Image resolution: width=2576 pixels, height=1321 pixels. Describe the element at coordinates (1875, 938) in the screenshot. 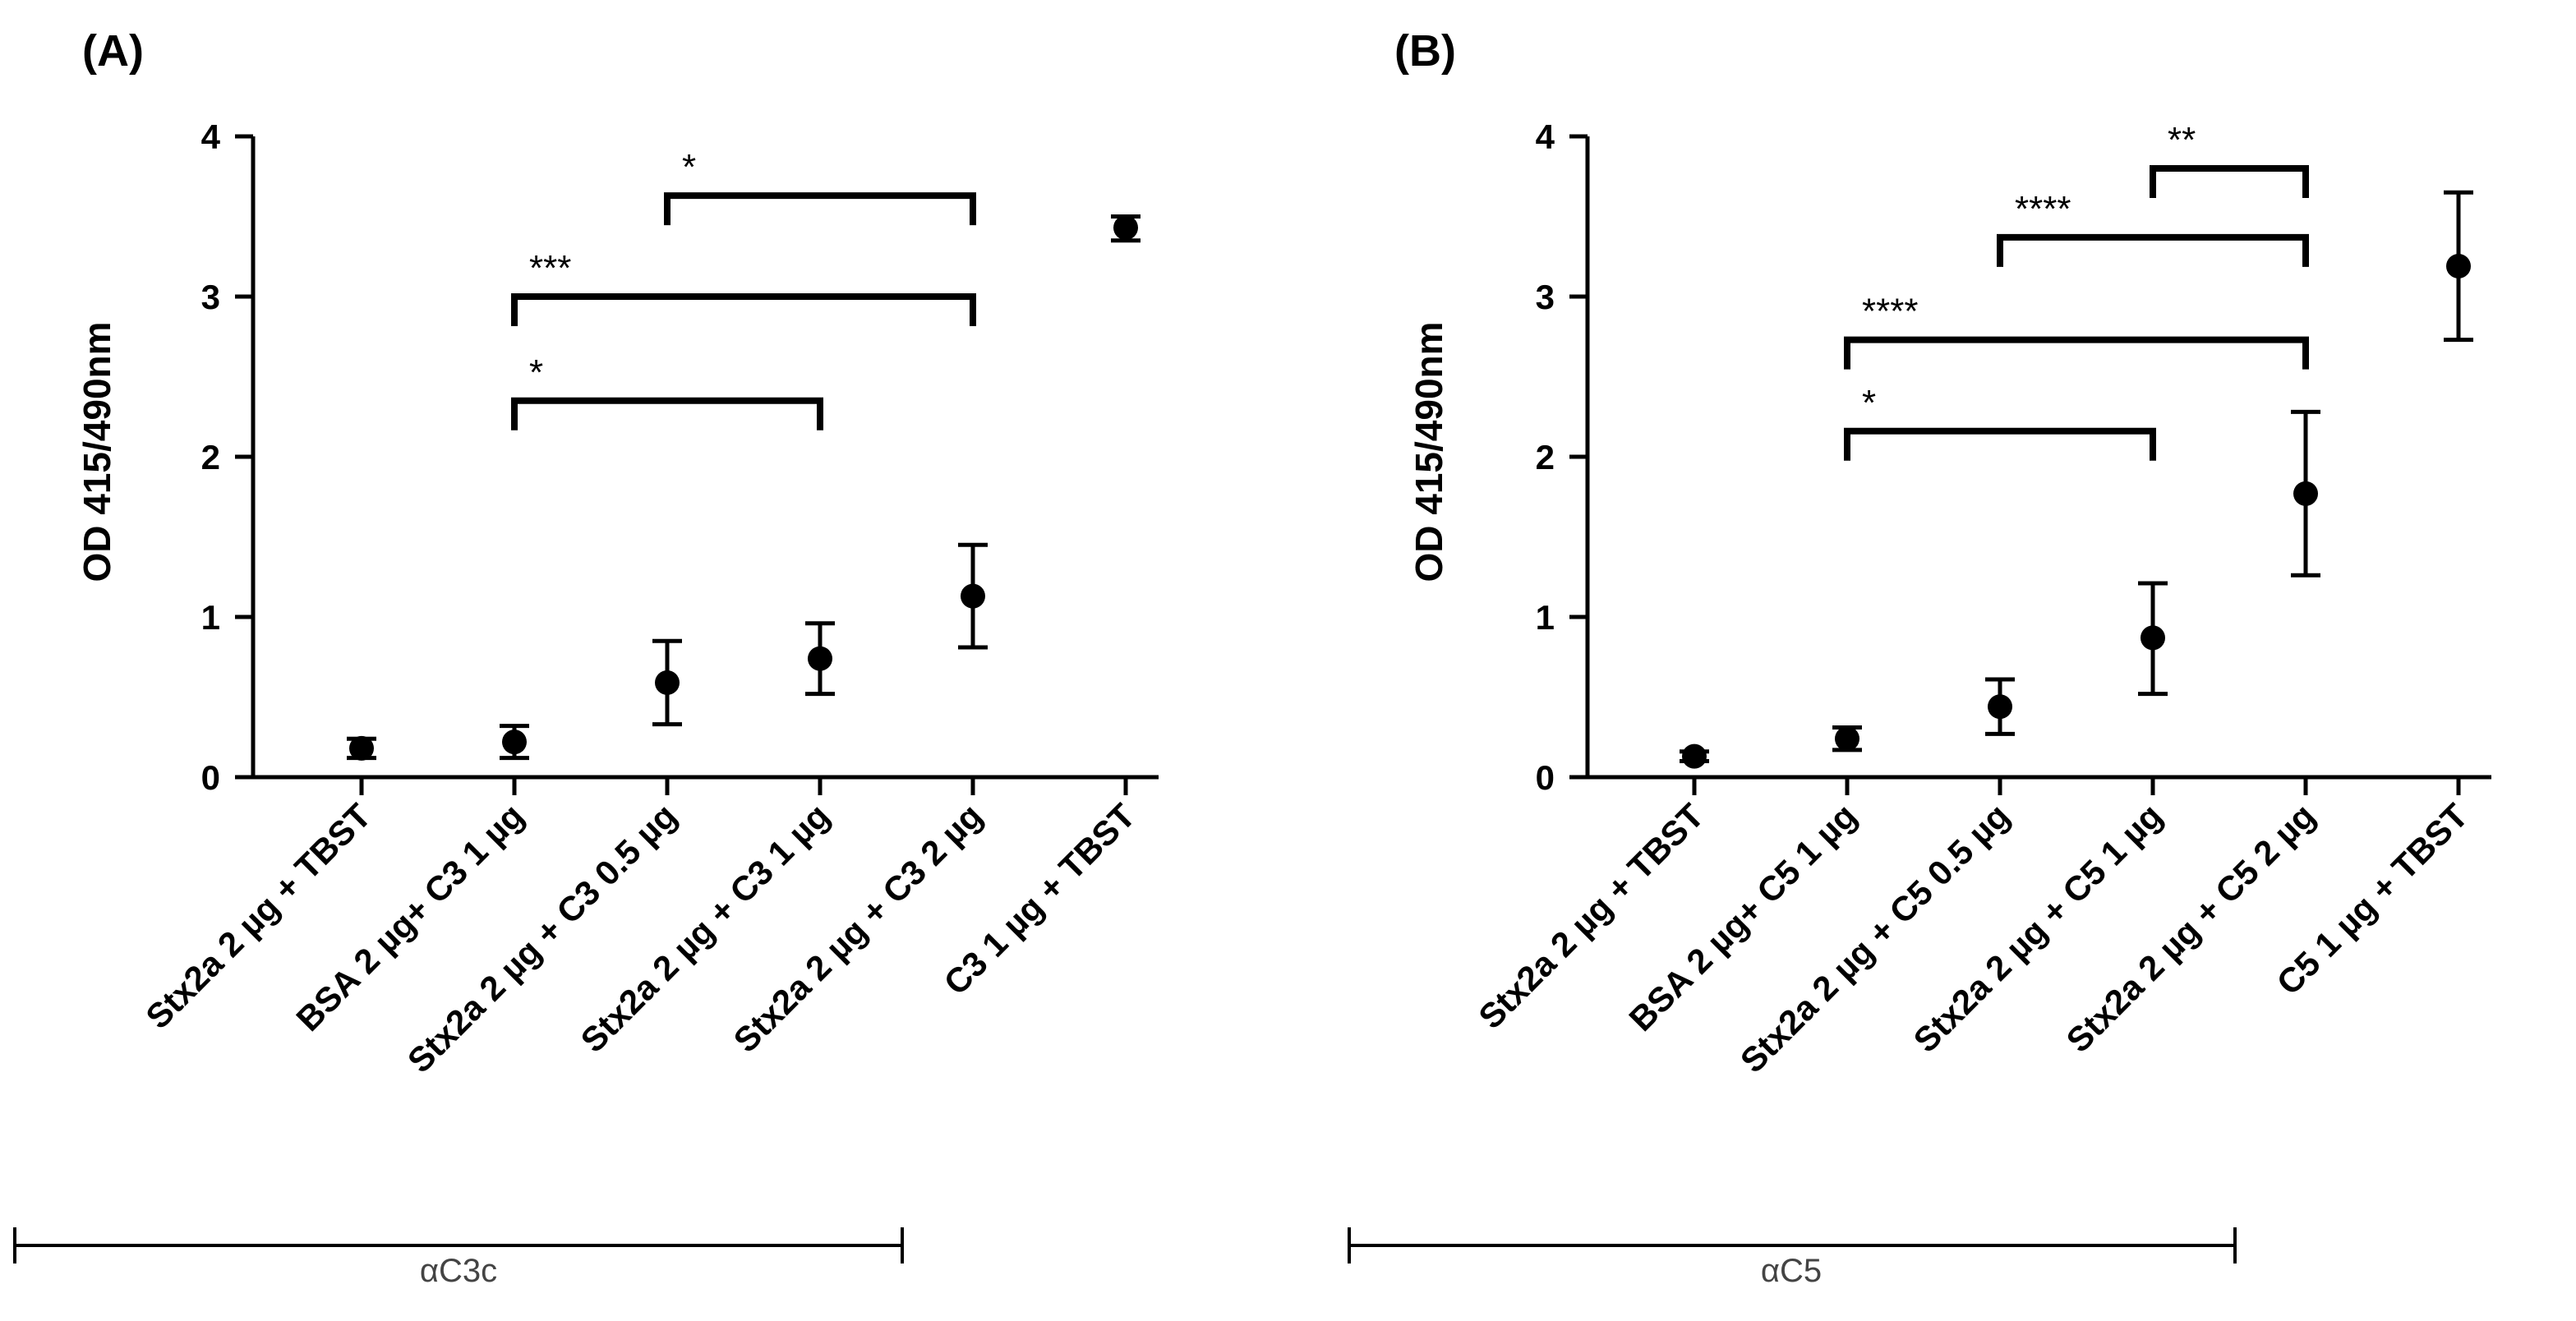

I see `x-category-label: Stx2a 2 µg + C5 0.5 µg` at that location.